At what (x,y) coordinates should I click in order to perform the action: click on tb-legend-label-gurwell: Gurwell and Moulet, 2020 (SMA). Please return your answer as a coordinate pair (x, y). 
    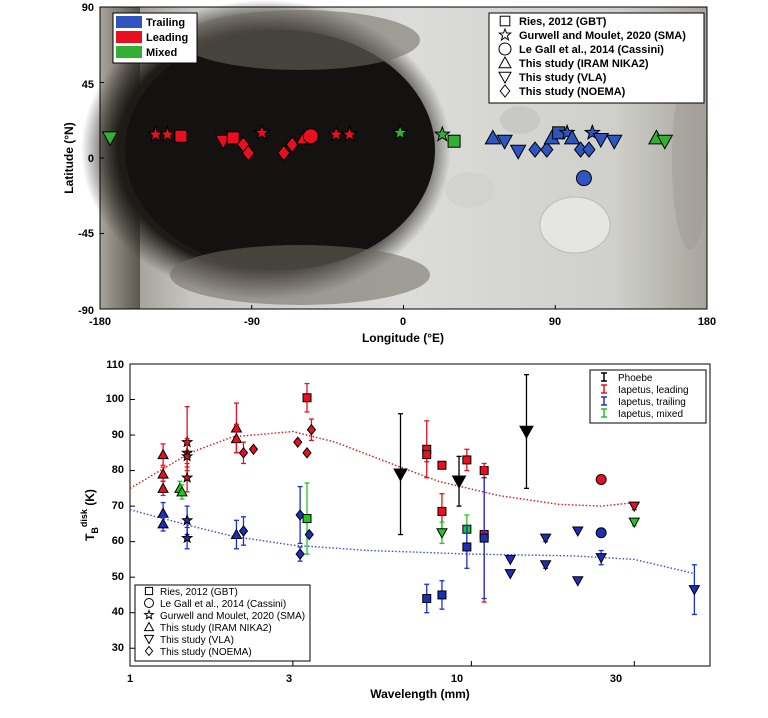
    Looking at the image, I should click on (232, 616).